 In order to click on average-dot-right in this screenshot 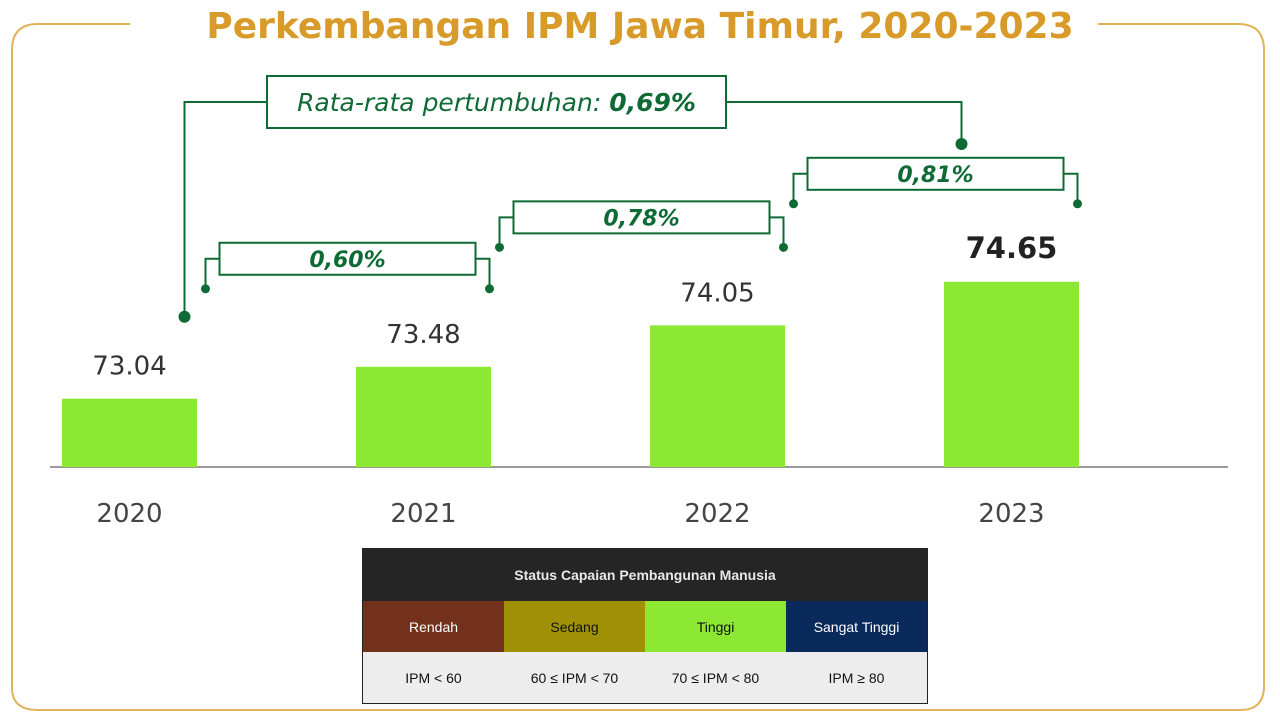, I will do `click(961, 144)`.